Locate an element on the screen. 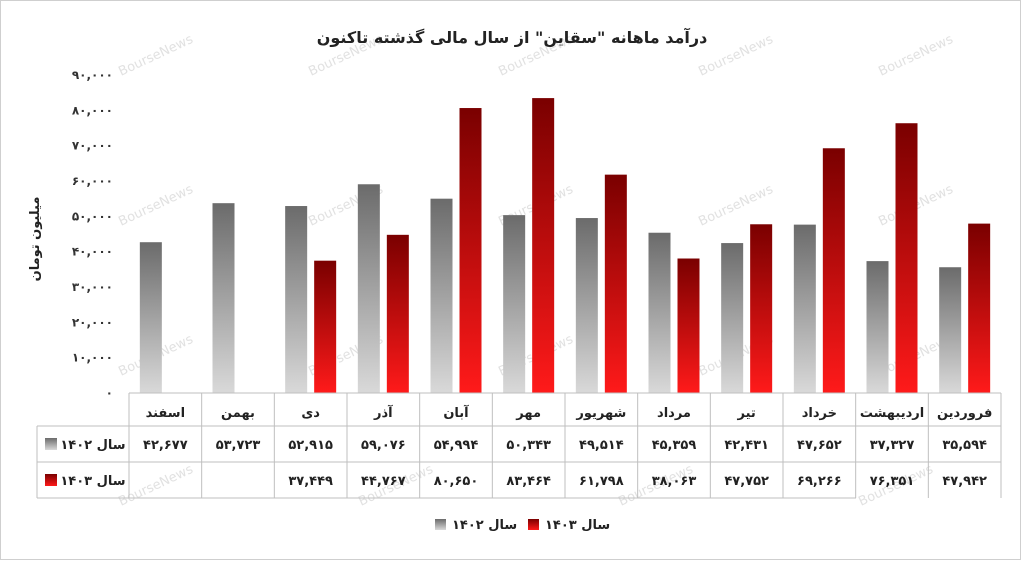 Image resolution: width=1021 pixels, height=563 pixels. y-tick-label: ۶۰,۰۰۰ is located at coordinates (92, 181).